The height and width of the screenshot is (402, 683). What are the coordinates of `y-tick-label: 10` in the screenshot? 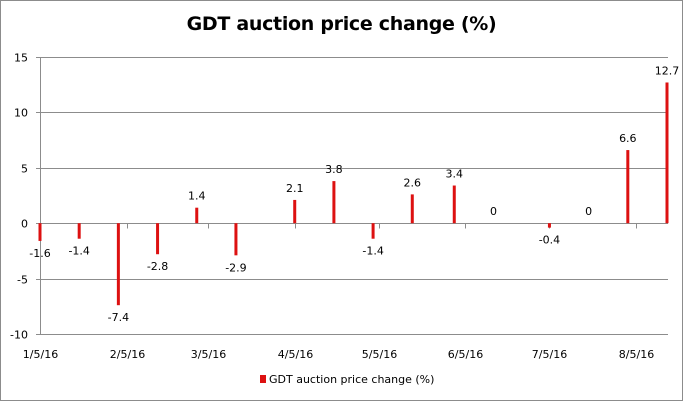 It's located at (21, 113).